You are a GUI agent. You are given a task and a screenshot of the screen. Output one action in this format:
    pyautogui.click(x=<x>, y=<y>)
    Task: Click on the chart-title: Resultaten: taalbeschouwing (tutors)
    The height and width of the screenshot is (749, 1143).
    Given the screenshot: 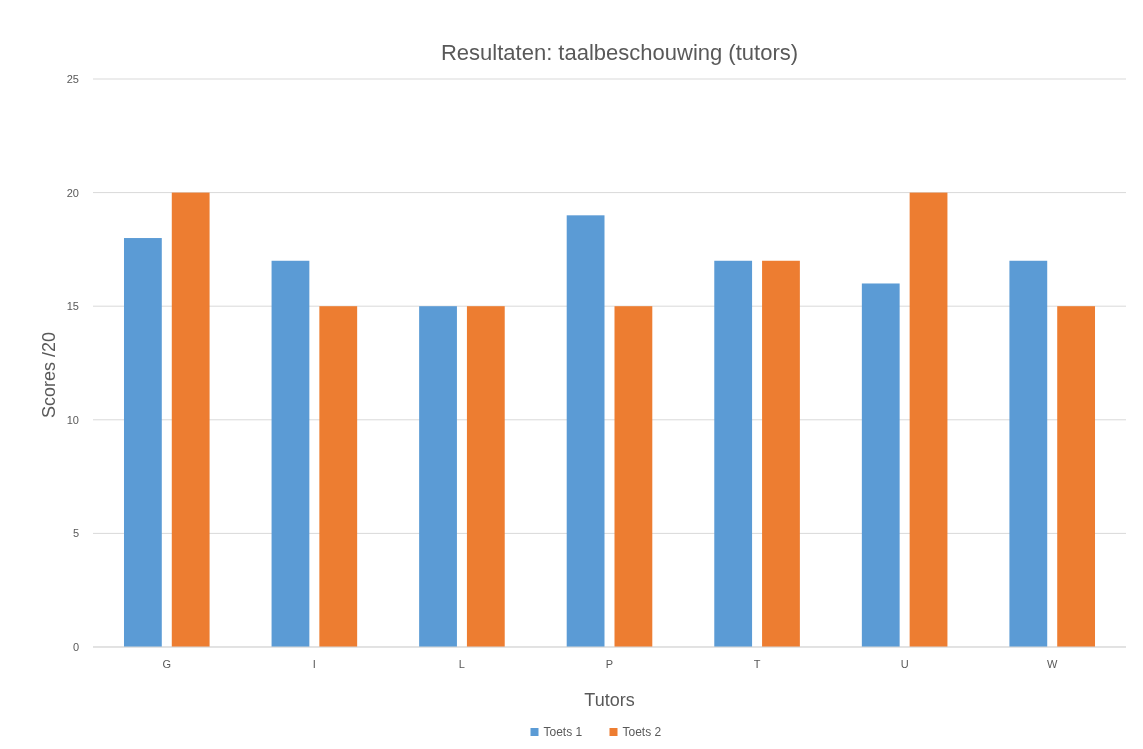 What is the action you would take?
    pyautogui.click(x=619, y=52)
    